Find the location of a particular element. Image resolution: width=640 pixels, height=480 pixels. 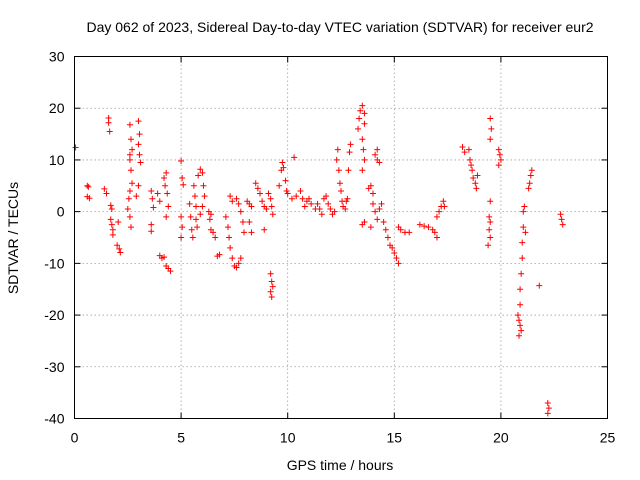

y-tick-label: -10 is located at coordinates (54, 263).